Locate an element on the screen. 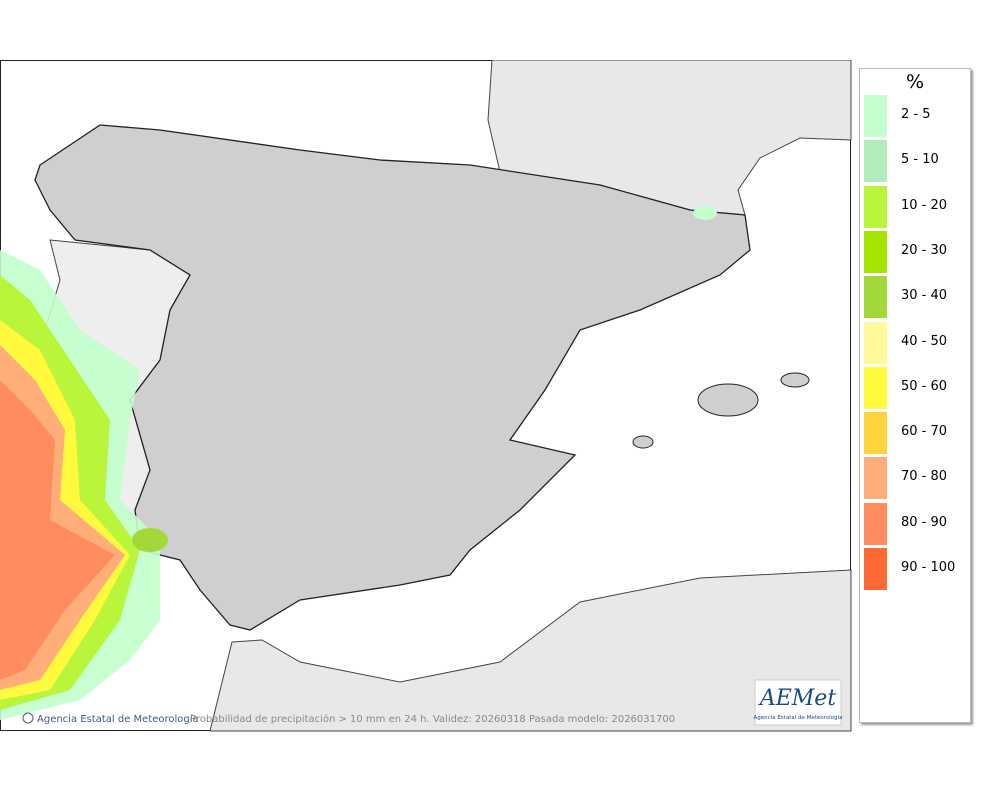  logo-name: AEMet is located at coordinates (797, 698).